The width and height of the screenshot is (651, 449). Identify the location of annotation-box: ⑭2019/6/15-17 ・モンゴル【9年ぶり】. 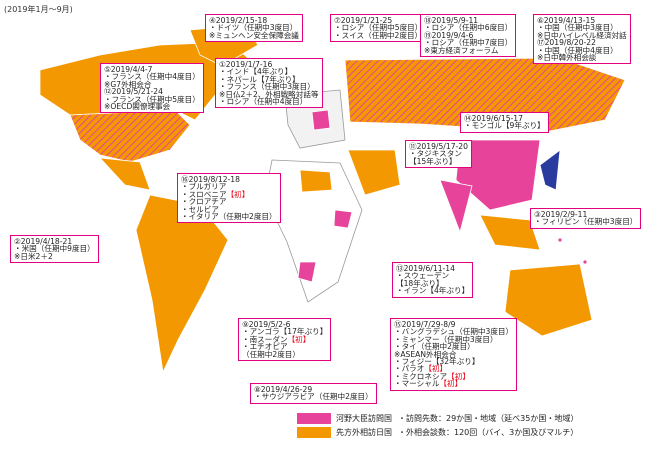
(504, 122).